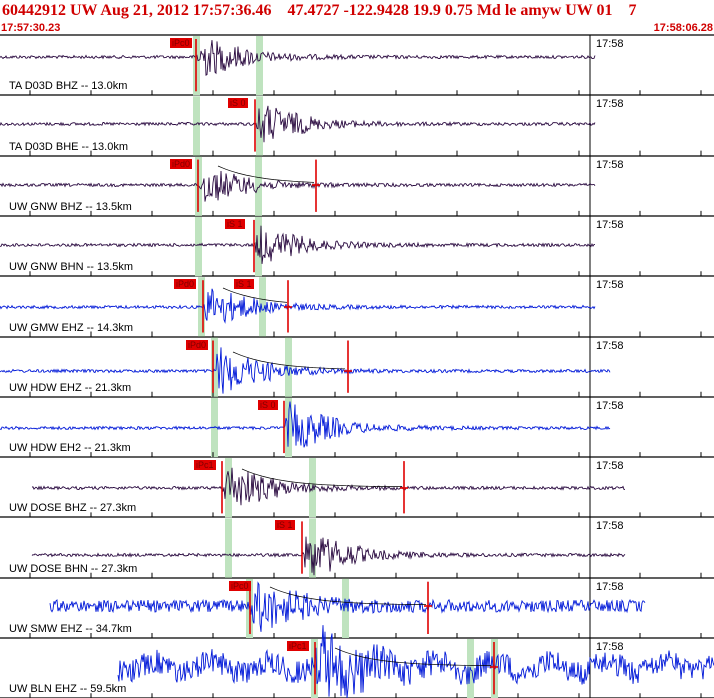 The width and height of the screenshot is (714, 698). I want to click on trace-label: TA D03D BHZ -- 13.0km, so click(68, 86).